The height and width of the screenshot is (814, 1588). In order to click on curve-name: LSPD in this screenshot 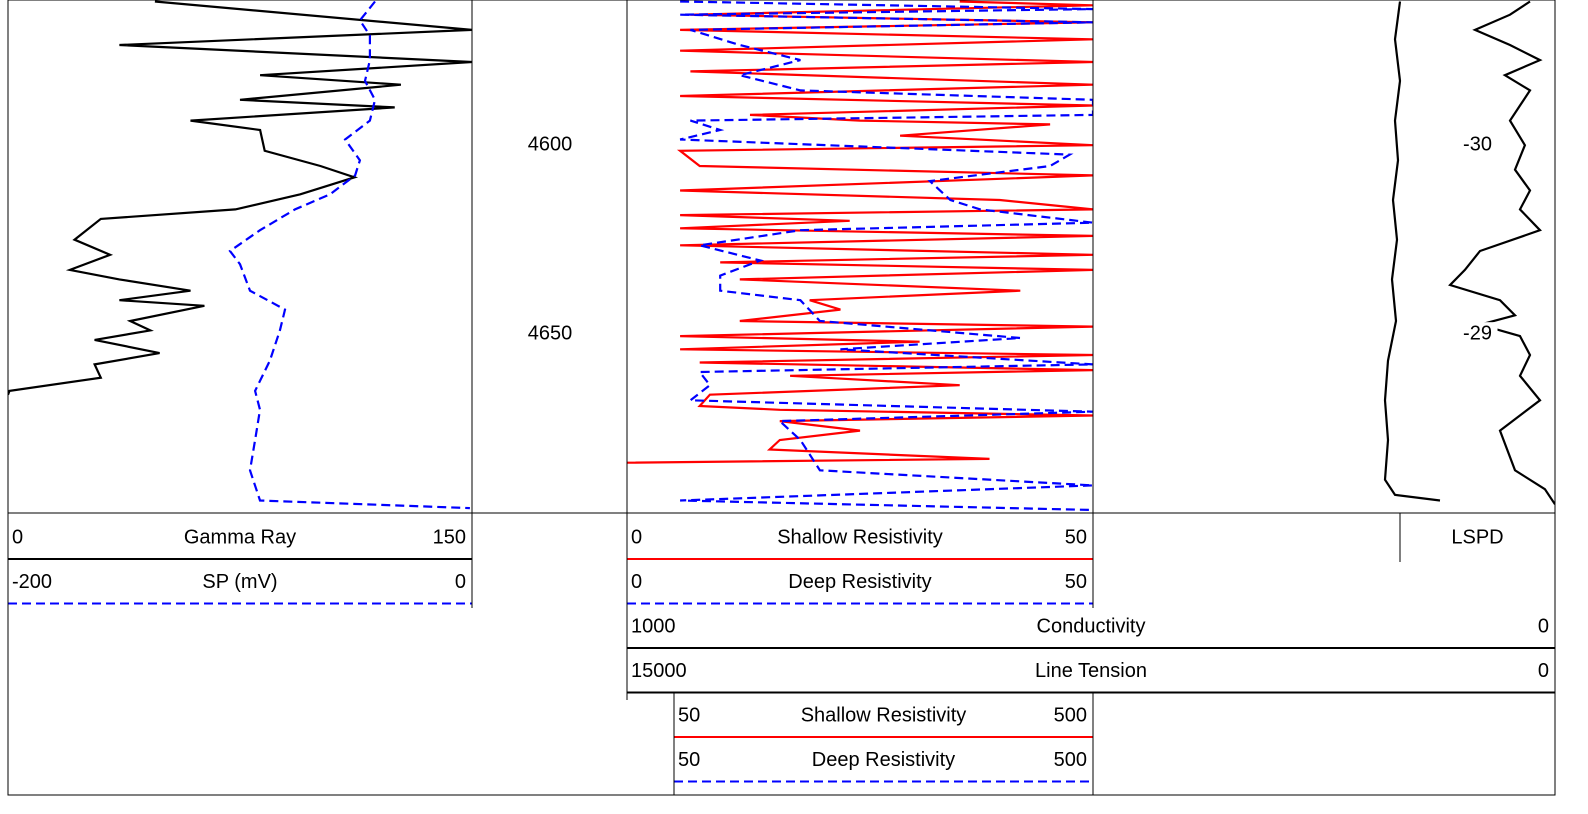, I will do `click(1477, 537)`.